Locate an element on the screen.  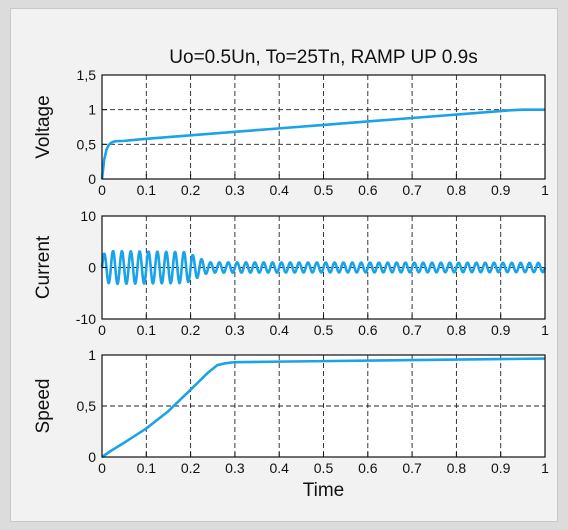
y-axis-label: Current is located at coordinates (43, 267).